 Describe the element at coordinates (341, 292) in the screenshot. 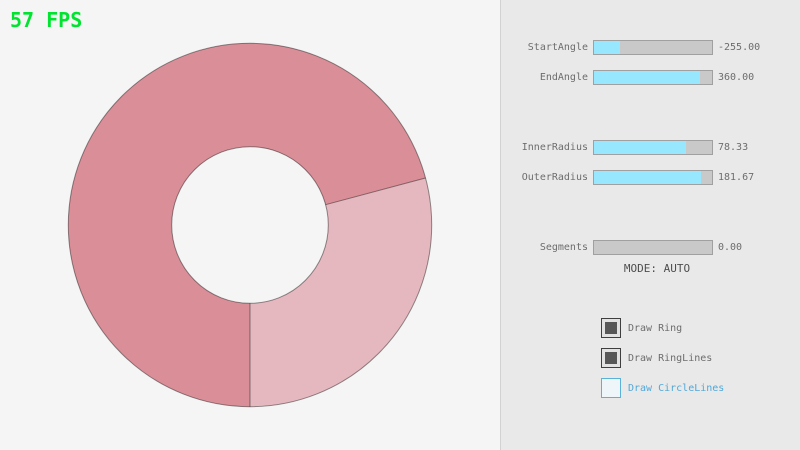

I see `ring-segment-light` at that location.